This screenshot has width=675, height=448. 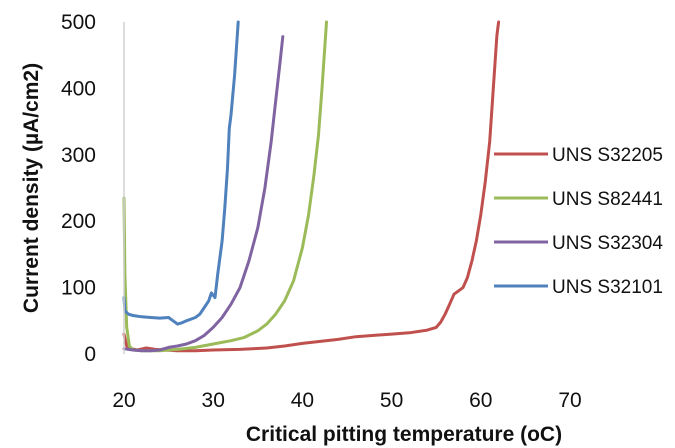 I want to click on y-tick-label: 400, so click(x=78, y=88).